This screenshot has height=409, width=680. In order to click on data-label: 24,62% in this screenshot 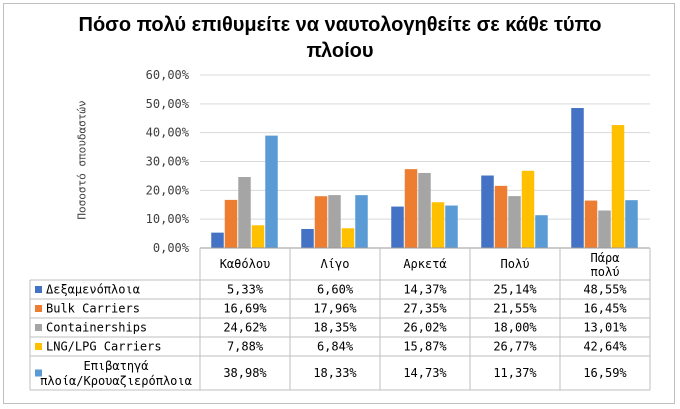, I will do `click(245, 328)`.